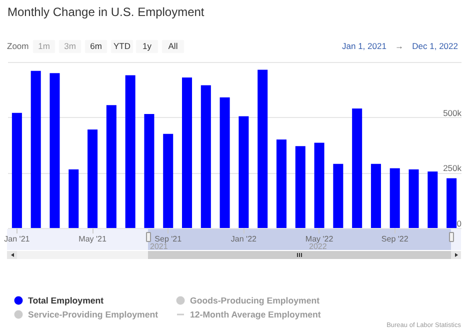 The image size is (468, 334). Describe the element at coordinates (173, 46) in the screenshot. I see `zoom-button: All` at that location.